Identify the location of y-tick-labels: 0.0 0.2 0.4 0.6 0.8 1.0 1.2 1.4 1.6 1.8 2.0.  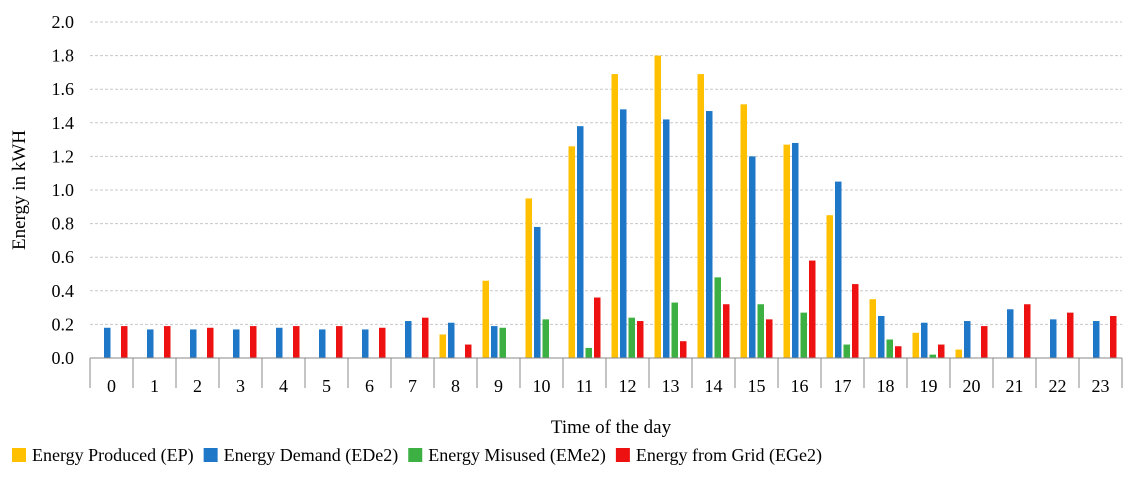
(63, 190).